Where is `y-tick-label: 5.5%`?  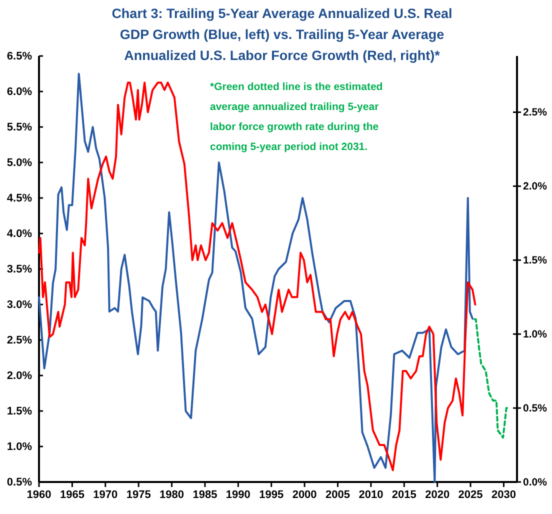 y-tick-label: 5.5% is located at coordinates (19, 128).